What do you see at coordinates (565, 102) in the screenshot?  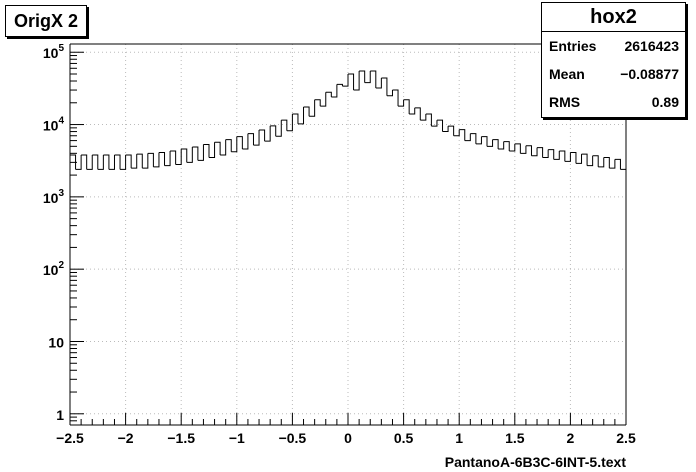 I see `stats-label: RMS` at bounding box center [565, 102].